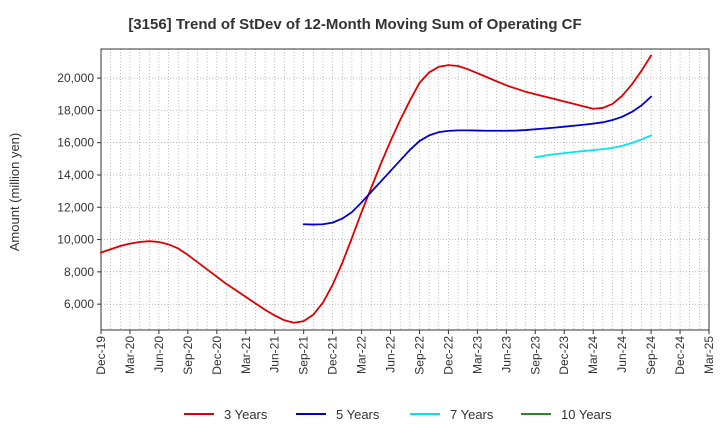 The image size is (720, 440). Describe the element at coordinates (333, 355) in the screenshot. I see `x-tick-label: Dec-21` at that location.